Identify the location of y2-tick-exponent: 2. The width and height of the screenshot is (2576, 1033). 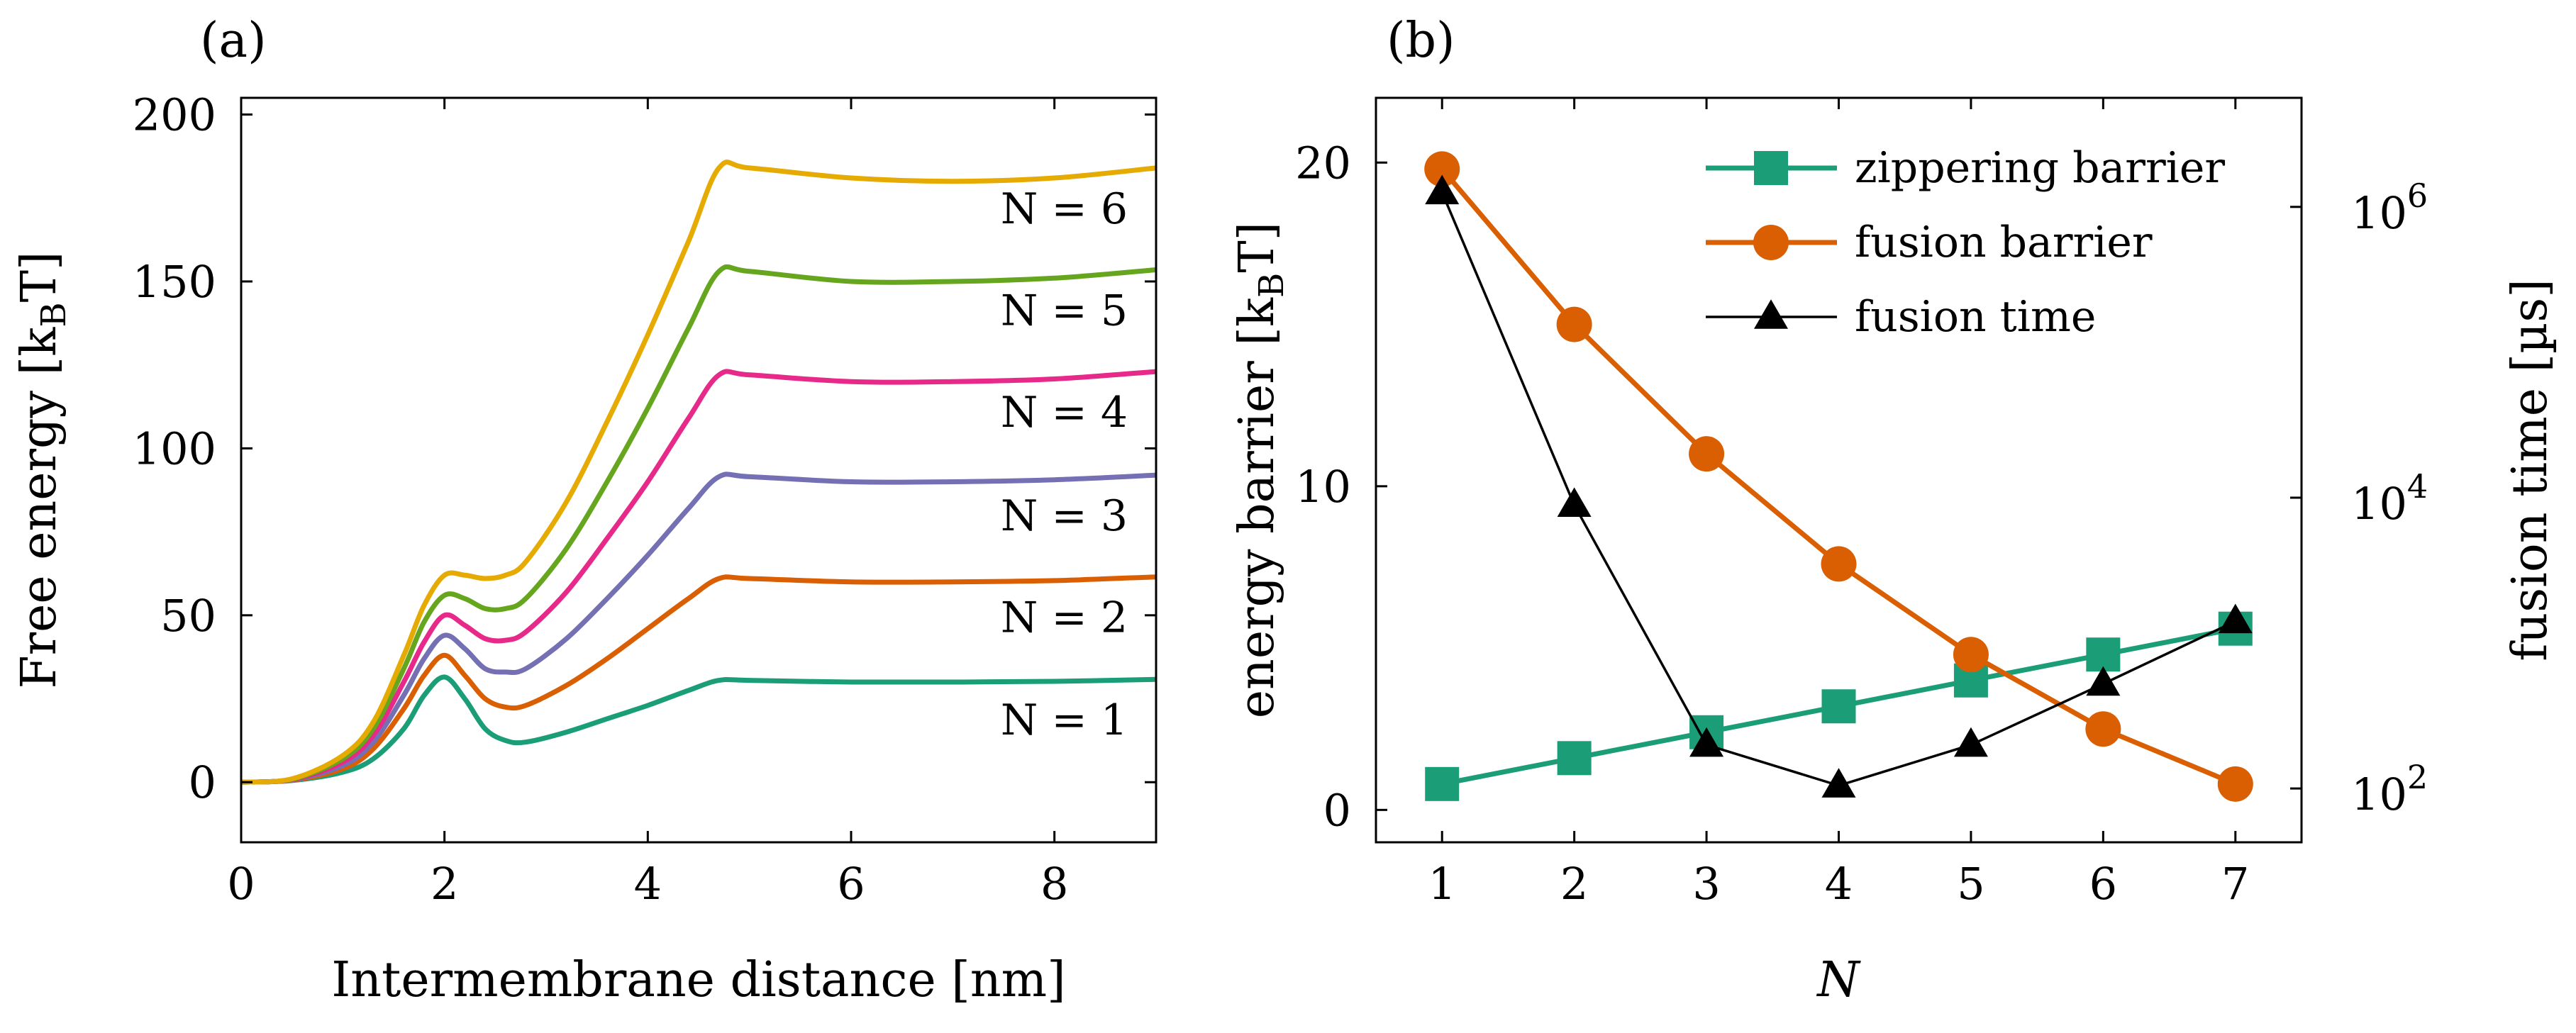
(2417, 777).